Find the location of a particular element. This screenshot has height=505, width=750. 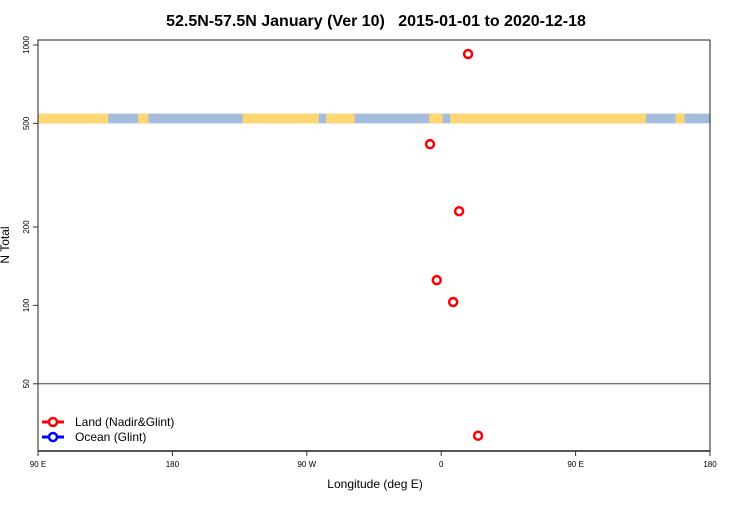

legend-land-marker is located at coordinates (53, 422).